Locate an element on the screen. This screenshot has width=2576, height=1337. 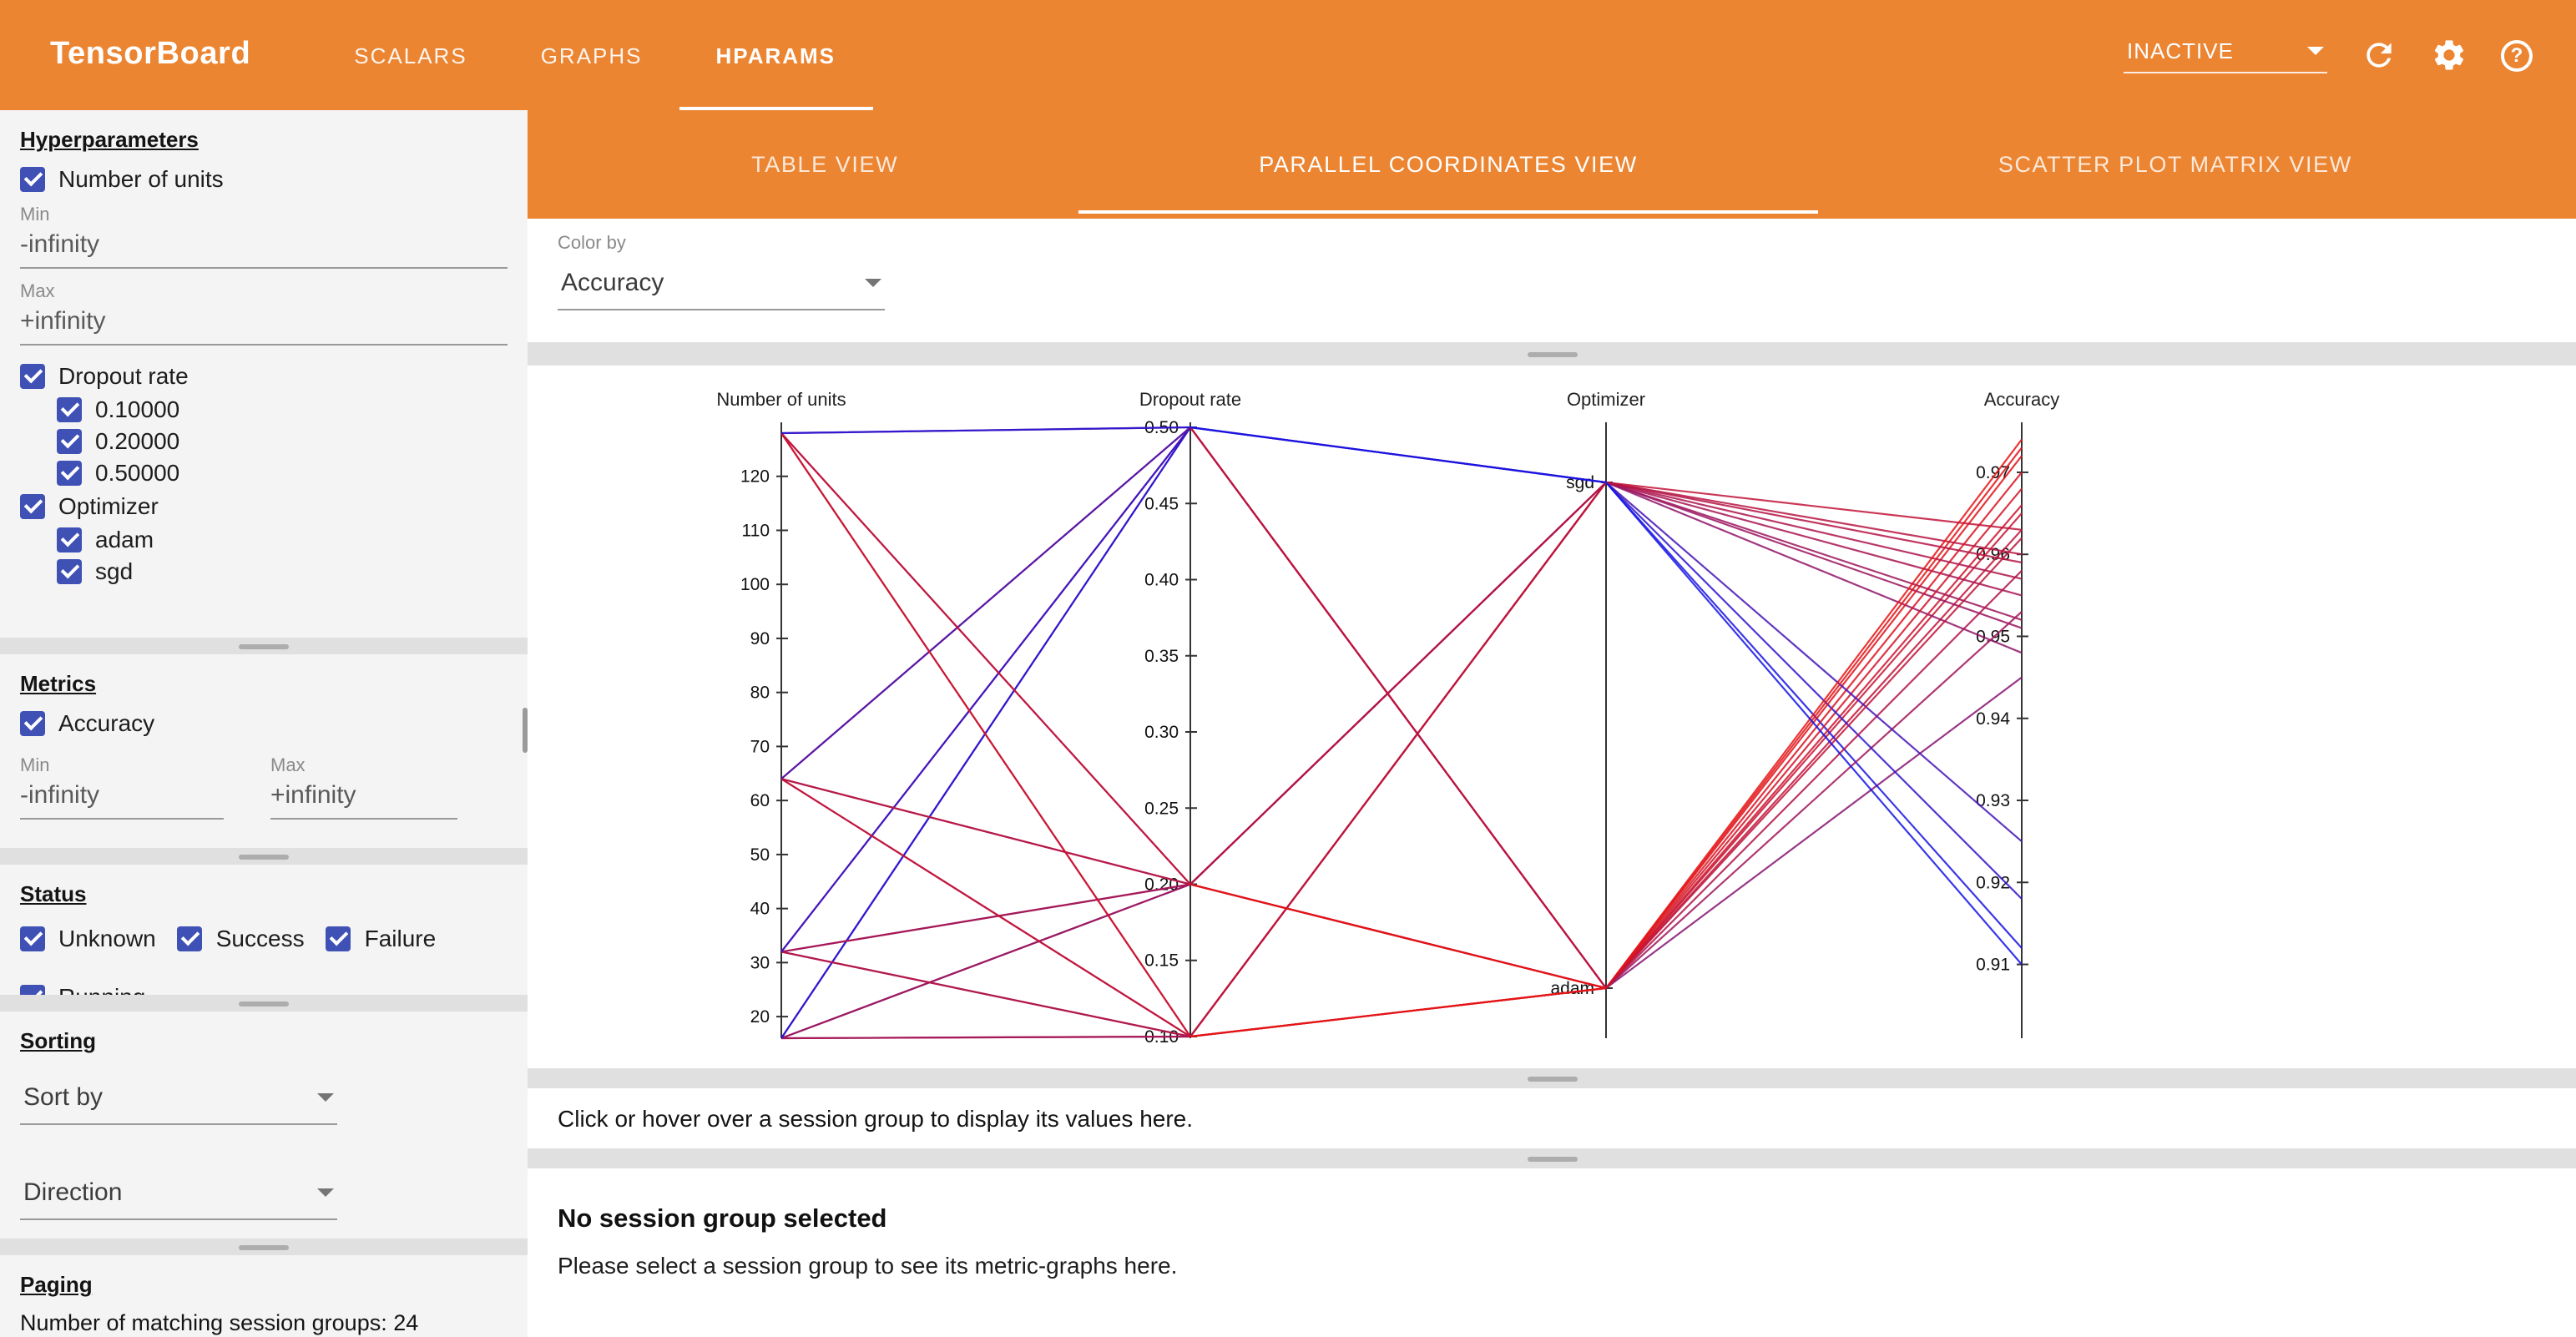
hparam-dropout-rate: Dropout rate is located at coordinates (264, 376).